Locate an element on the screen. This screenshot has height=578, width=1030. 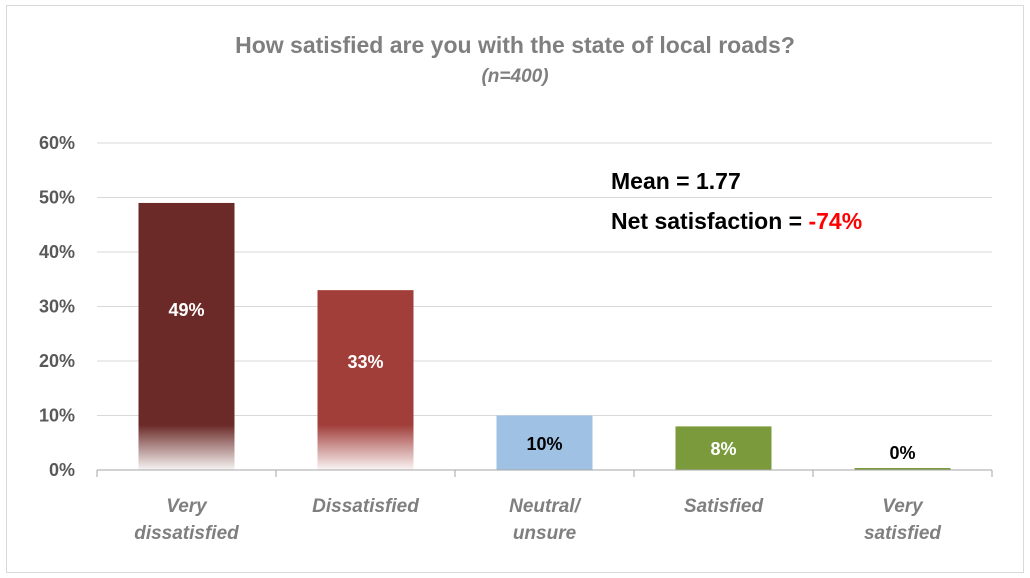
y-axis: 0% 10% 20% 30% 40% 50% 60% is located at coordinates (57, 306).